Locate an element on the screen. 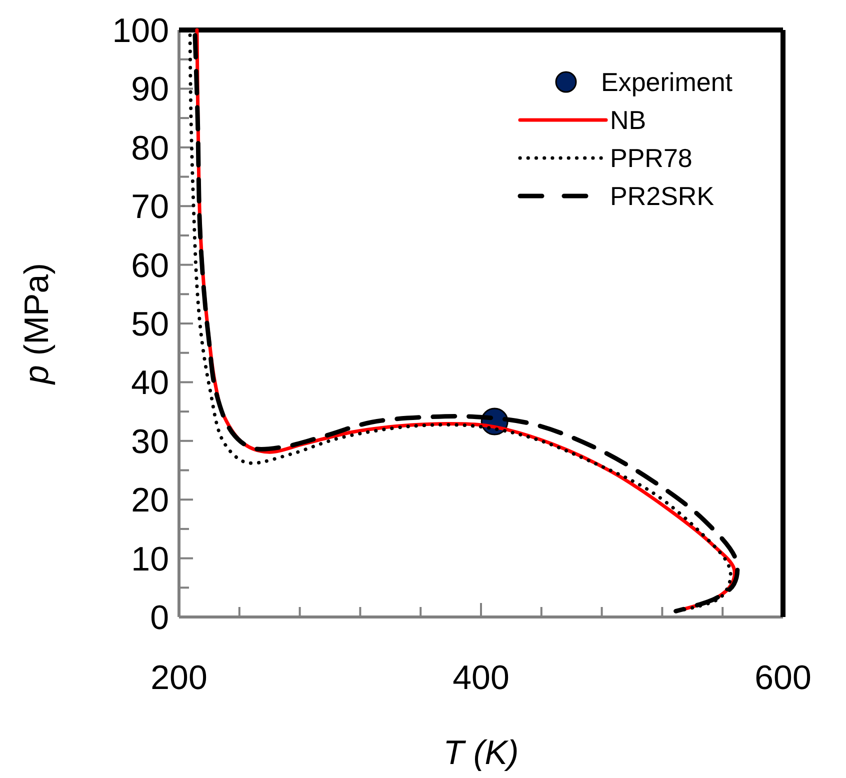 The width and height of the screenshot is (846, 778). y-tick-label: 30 is located at coordinates (150, 441).